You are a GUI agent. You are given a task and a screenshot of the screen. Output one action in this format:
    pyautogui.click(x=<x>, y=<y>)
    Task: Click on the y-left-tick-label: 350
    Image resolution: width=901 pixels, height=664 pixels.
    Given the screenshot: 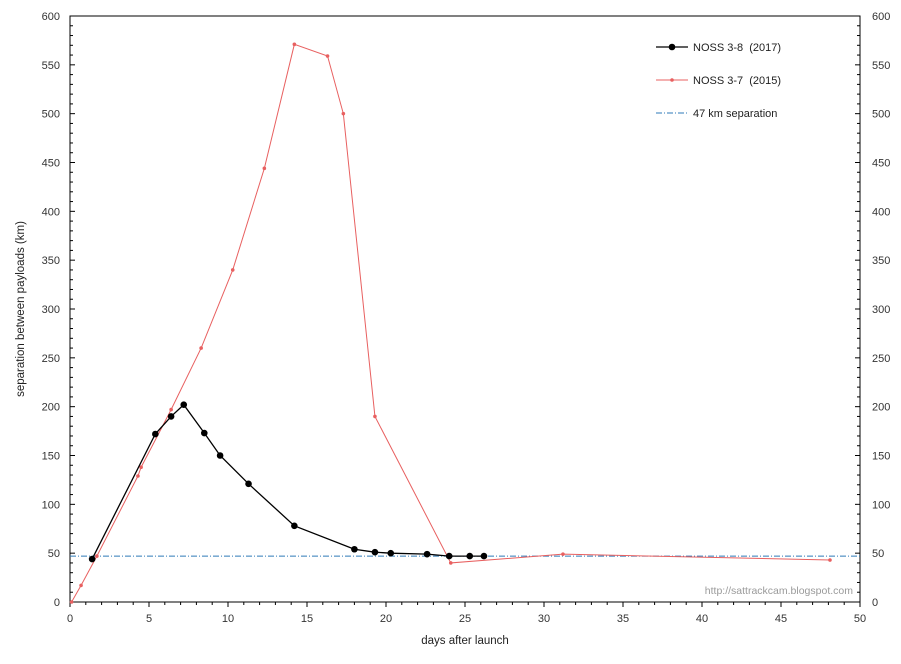 What is the action you would take?
    pyautogui.click(x=51, y=261)
    